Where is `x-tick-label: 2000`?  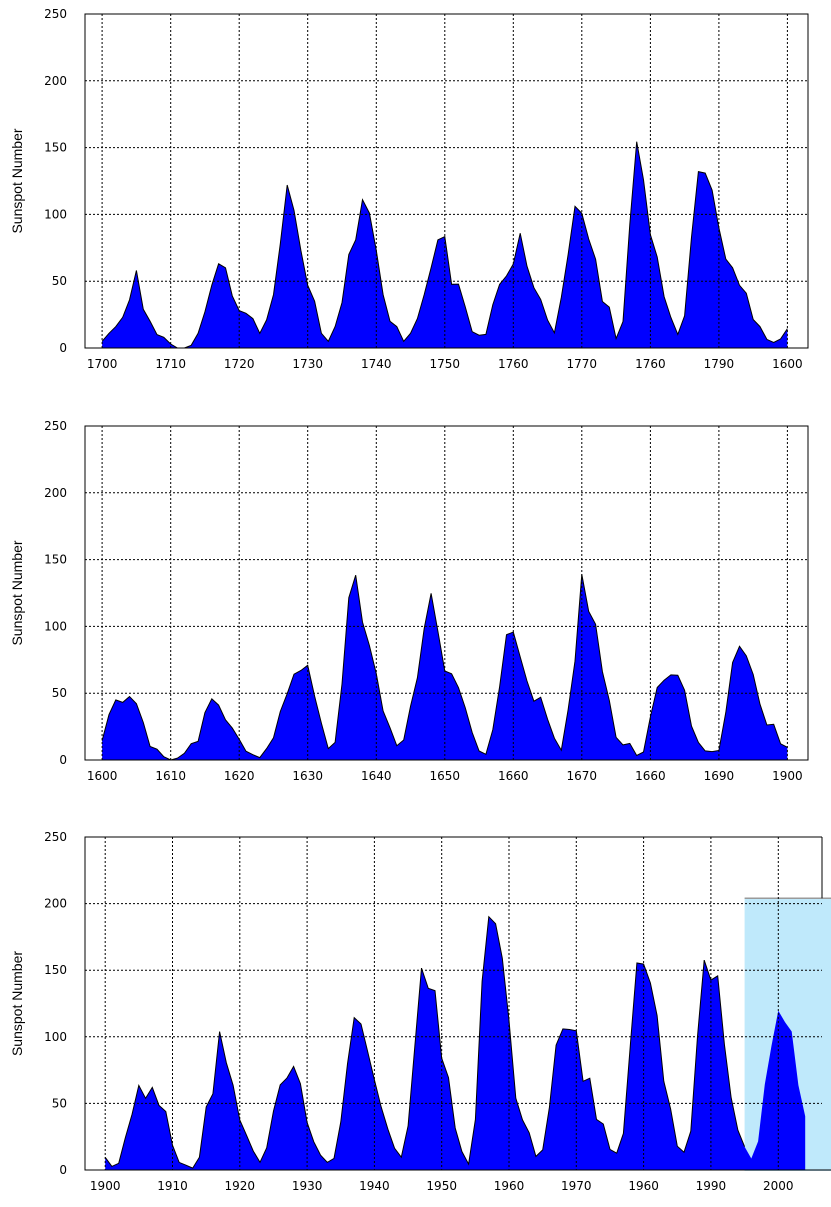
x-tick-label: 2000 is located at coordinates (778, 1186).